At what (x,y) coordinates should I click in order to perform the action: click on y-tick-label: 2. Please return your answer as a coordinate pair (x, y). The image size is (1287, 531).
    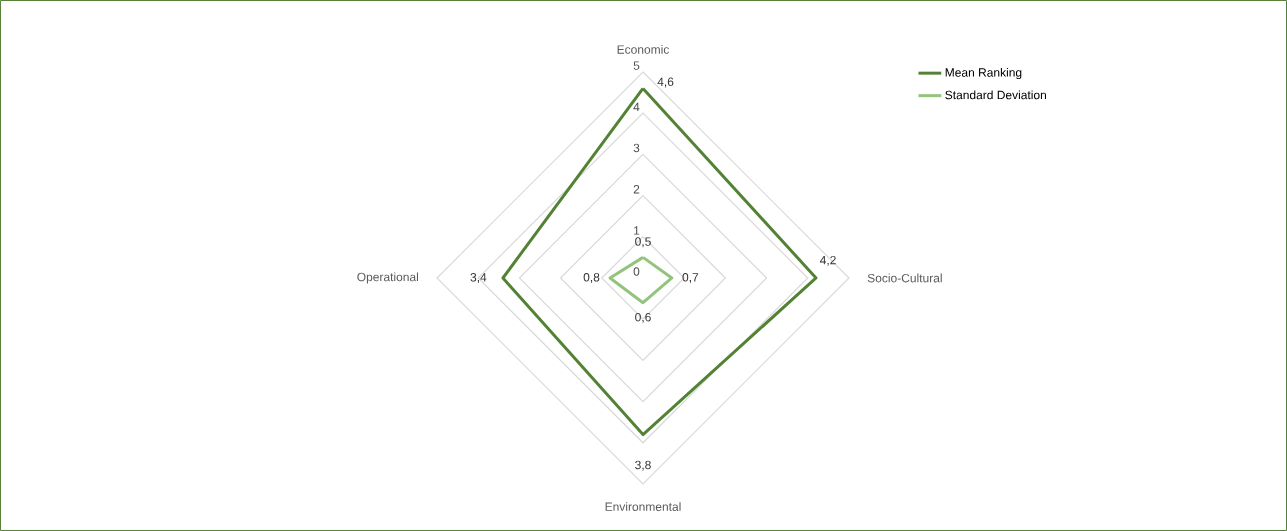
    Looking at the image, I should click on (636, 189).